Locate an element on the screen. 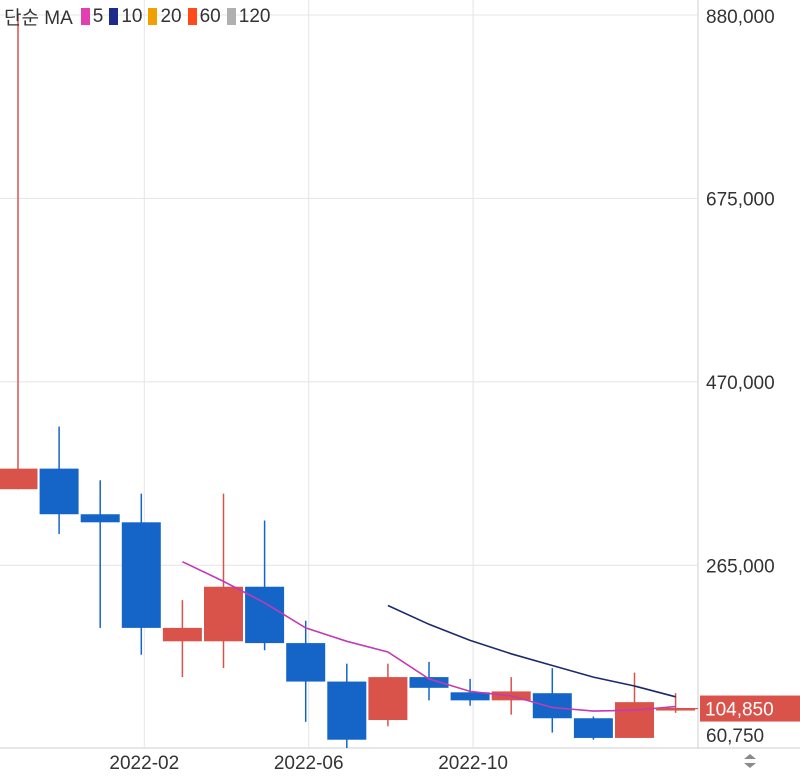 The width and height of the screenshot is (800, 776). y-tick-label: 470,000 is located at coordinates (740, 383).